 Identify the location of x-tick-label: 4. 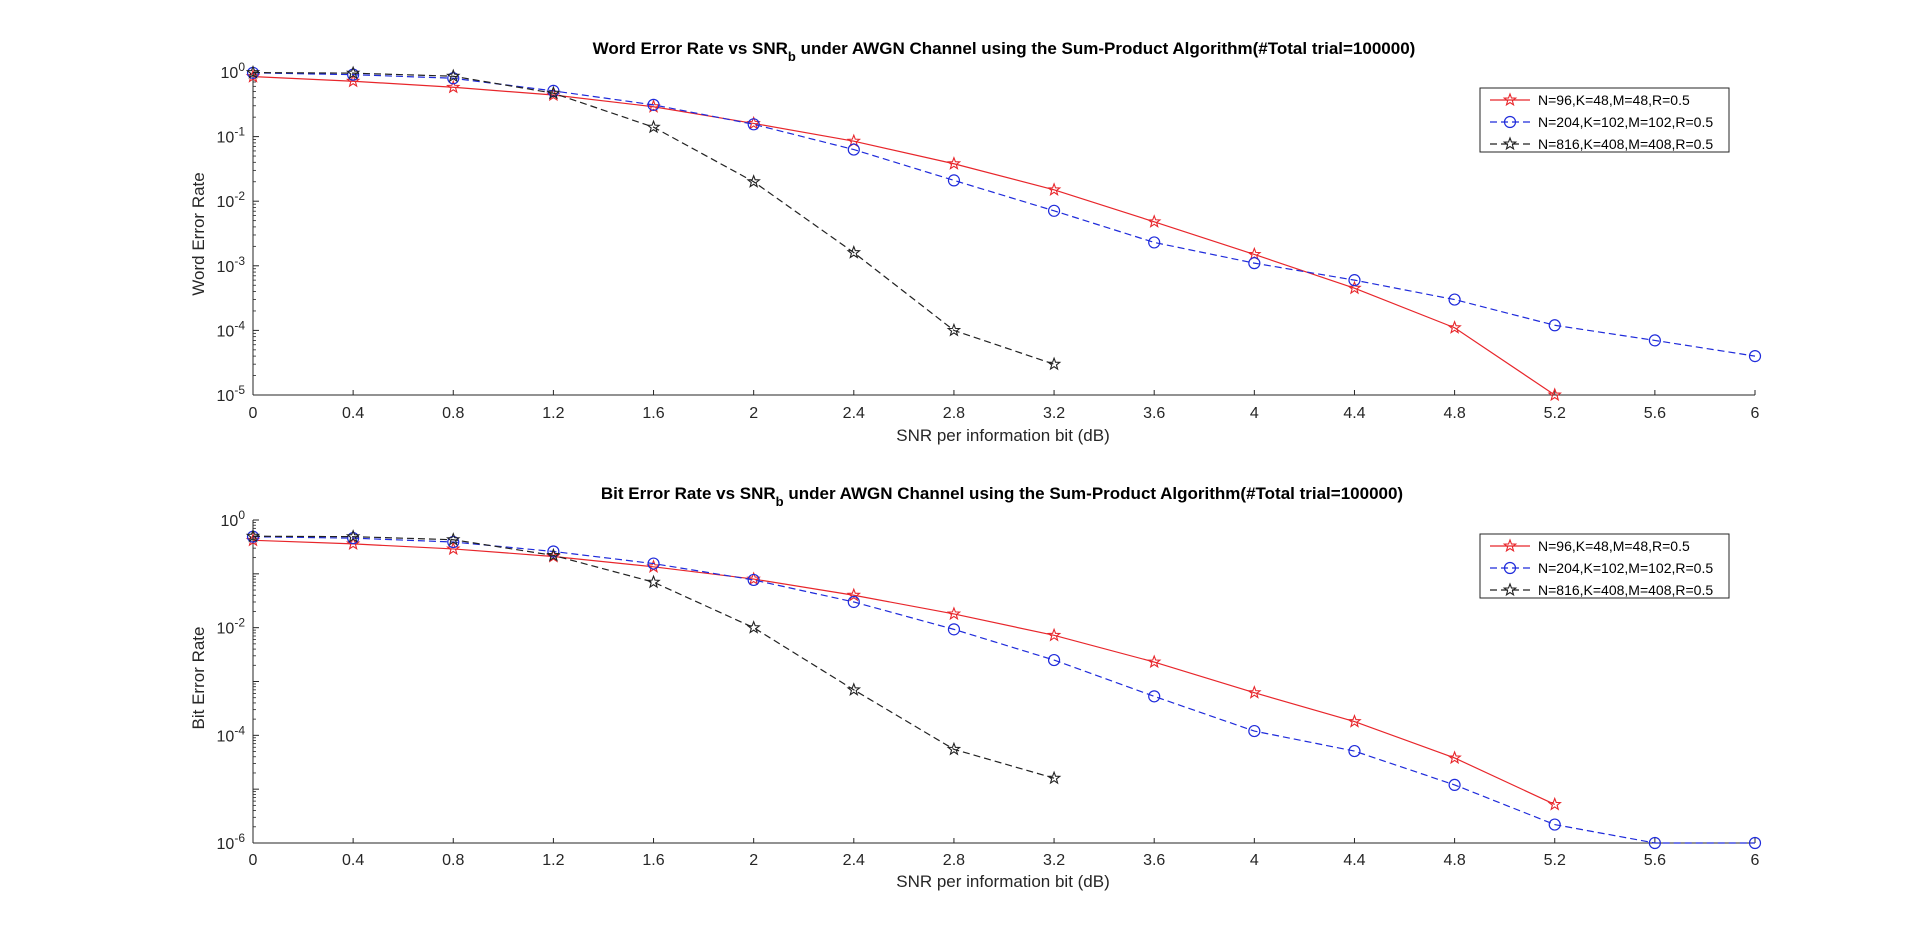
(1254, 413).